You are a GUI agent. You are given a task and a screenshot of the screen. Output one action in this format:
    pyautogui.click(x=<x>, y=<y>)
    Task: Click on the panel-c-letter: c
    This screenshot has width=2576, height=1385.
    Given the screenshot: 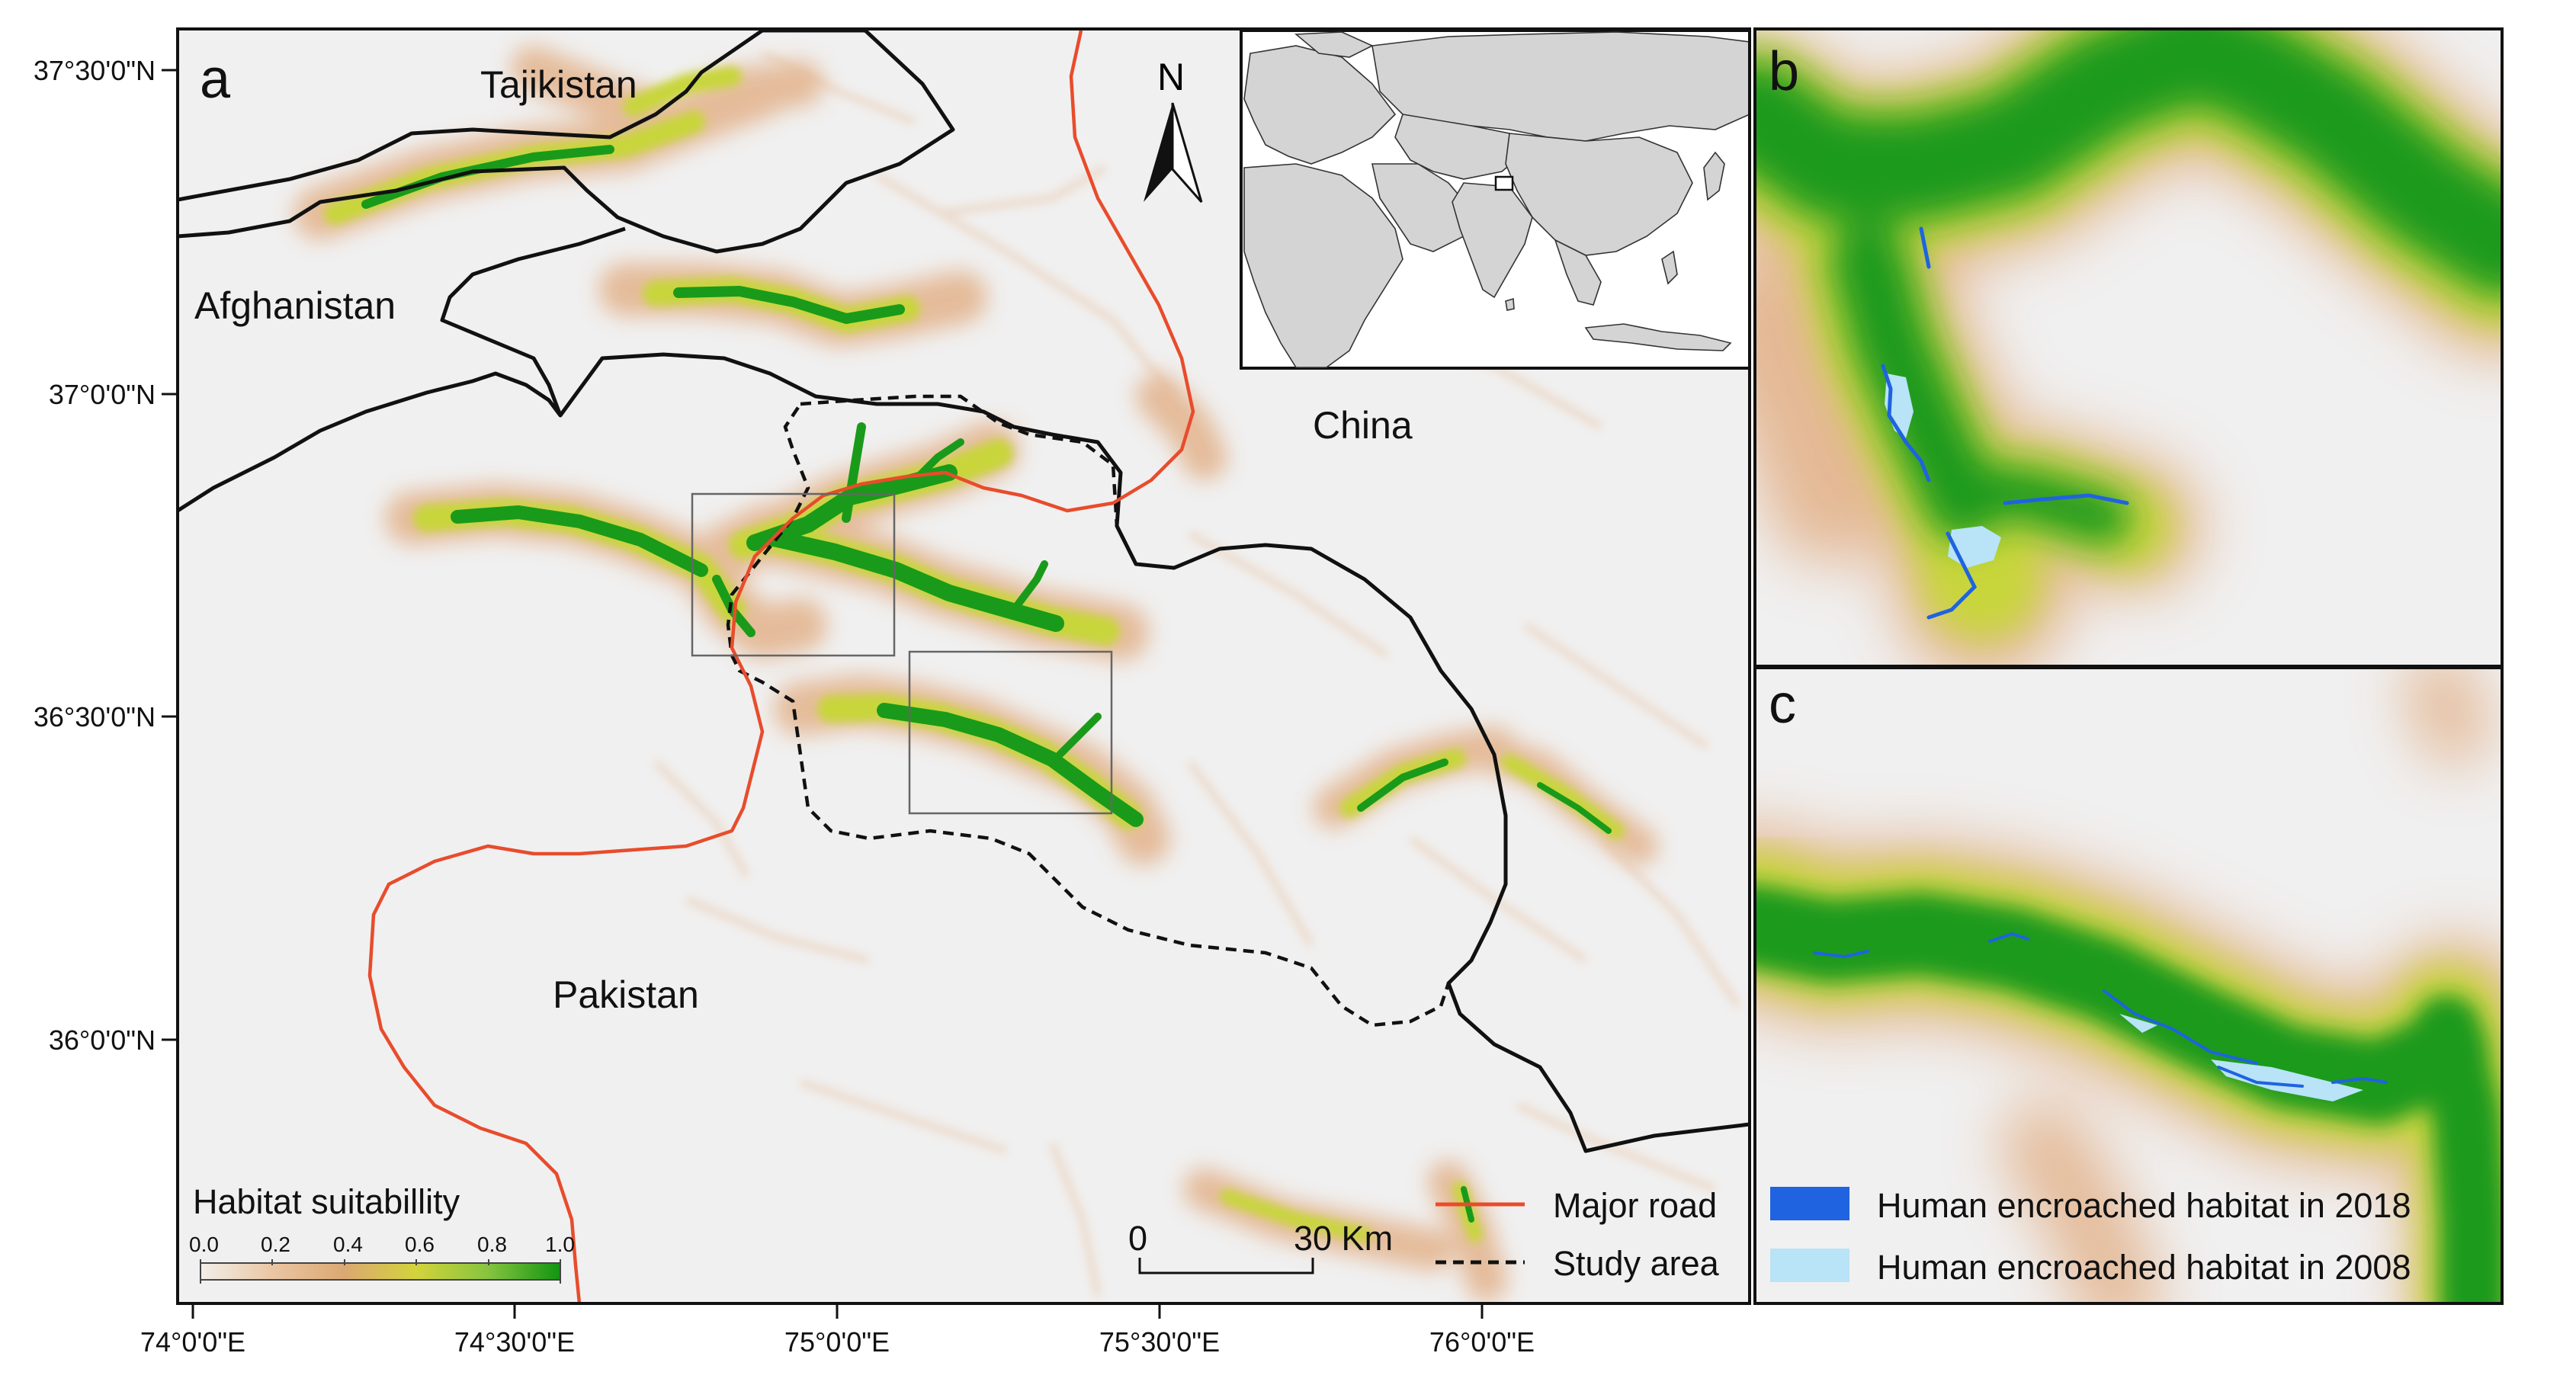 What is the action you would take?
    pyautogui.click(x=1782, y=704)
    